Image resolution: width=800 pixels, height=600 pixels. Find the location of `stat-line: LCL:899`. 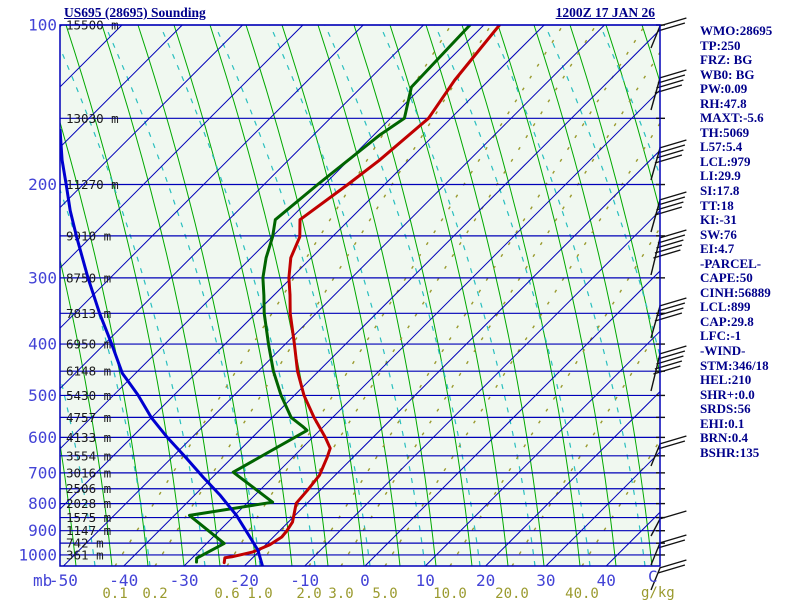

stat-line: LCL:899 is located at coordinates (725, 307).